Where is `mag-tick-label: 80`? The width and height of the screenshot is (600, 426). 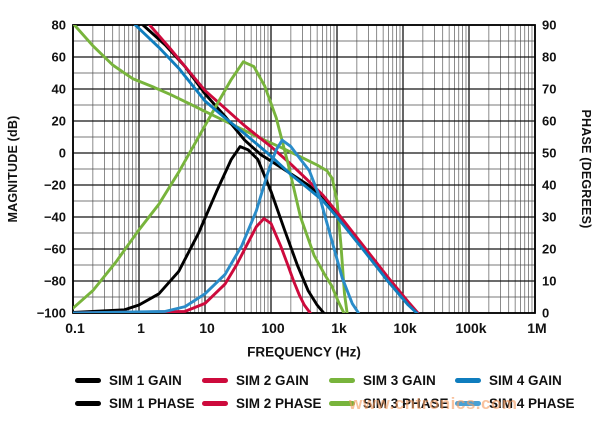
mag-tick-label: 80 is located at coordinates (59, 25).